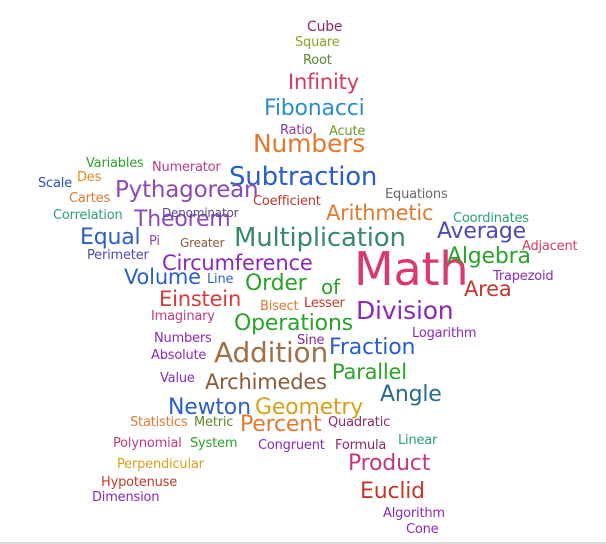 The image size is (606, 544). What do you see at coordinates (324, 303) in the screenshot?
I see `word-lesser: Lesser` at bounding box center [324, 303].